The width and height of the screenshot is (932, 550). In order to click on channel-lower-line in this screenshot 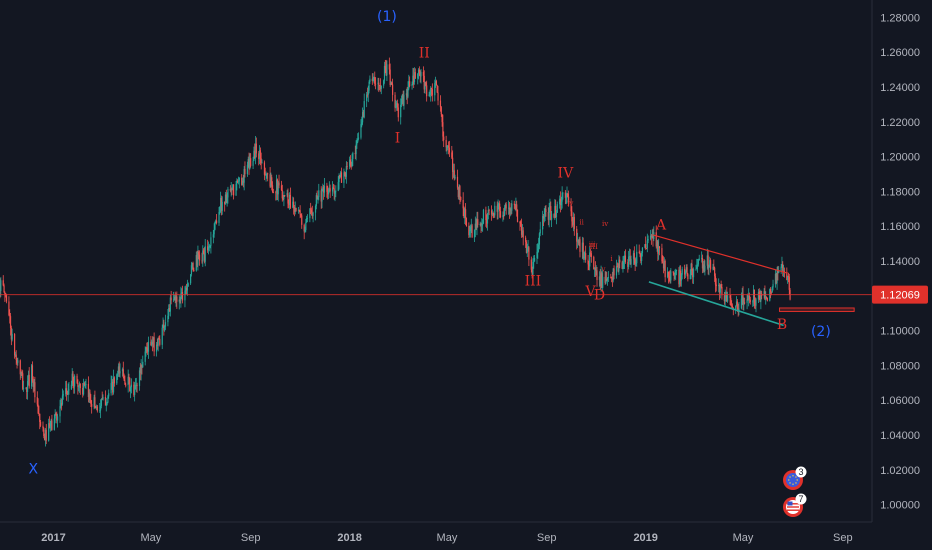, I will do `click(716, 304)`.